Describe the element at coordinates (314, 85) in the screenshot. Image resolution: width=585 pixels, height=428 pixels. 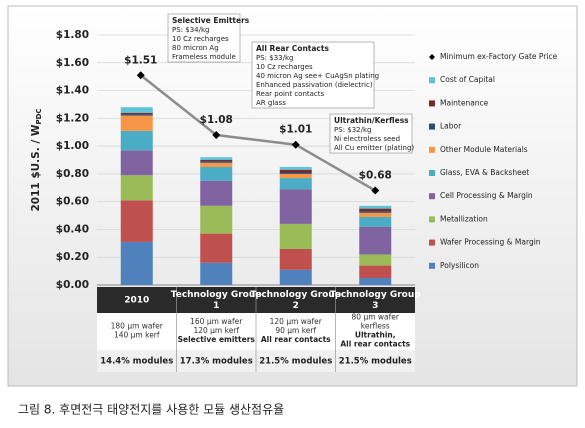
I see `annotation-text: Enhanced passivation (dielectric)` at that location.